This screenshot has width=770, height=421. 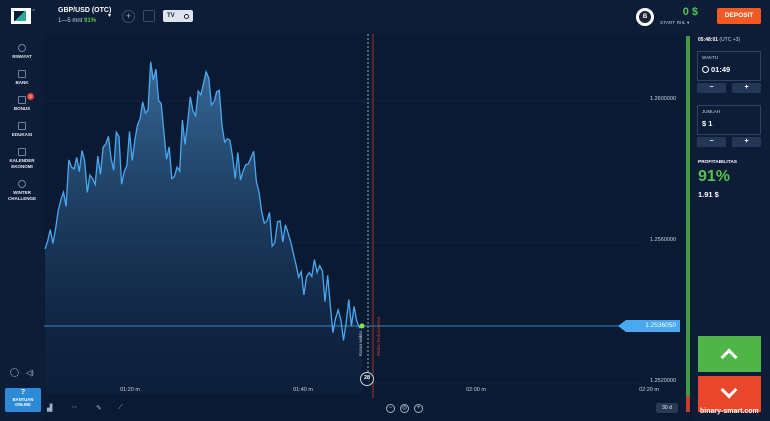 I want to click on sidebar-item-bank: BANK, so click(x=22, y=78).